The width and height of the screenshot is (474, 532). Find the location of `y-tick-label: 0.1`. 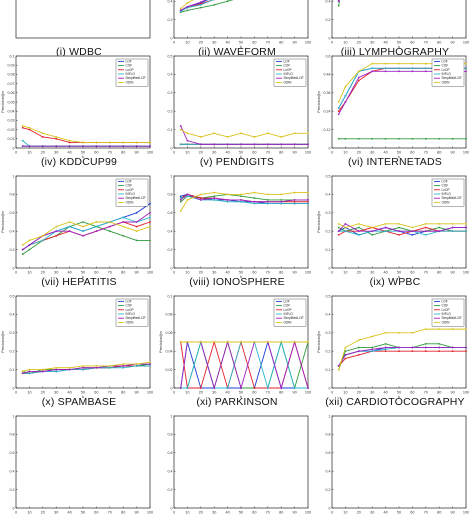

y-tick-label: 0.1 is located at coordinates (170, 296).